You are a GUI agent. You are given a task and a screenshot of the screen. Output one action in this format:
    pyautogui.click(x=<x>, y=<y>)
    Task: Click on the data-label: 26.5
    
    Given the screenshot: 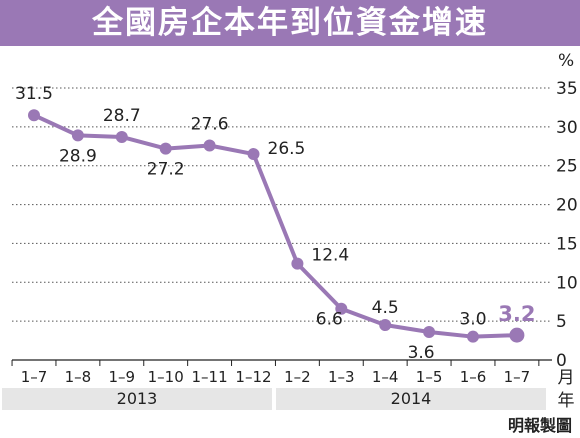 What is the action you would take?
    pyautogui.click(x=287, y=149)
    